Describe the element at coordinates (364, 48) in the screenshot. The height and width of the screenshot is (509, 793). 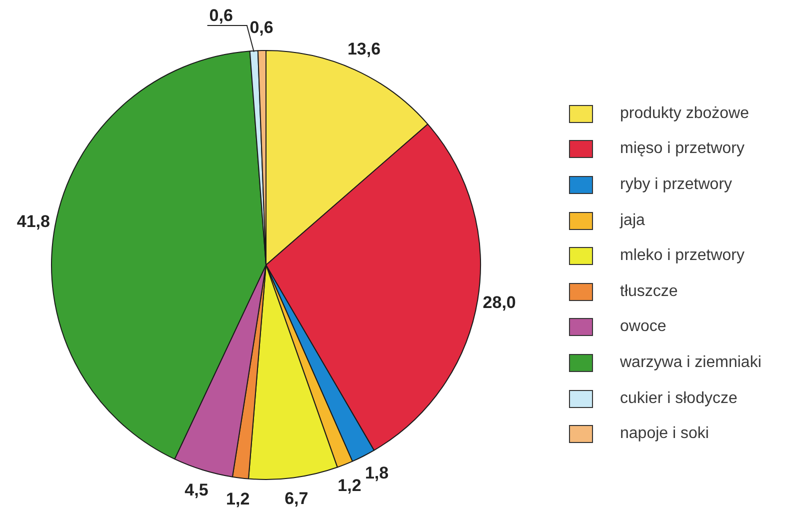
I see `data-label: 13,6` at that location.